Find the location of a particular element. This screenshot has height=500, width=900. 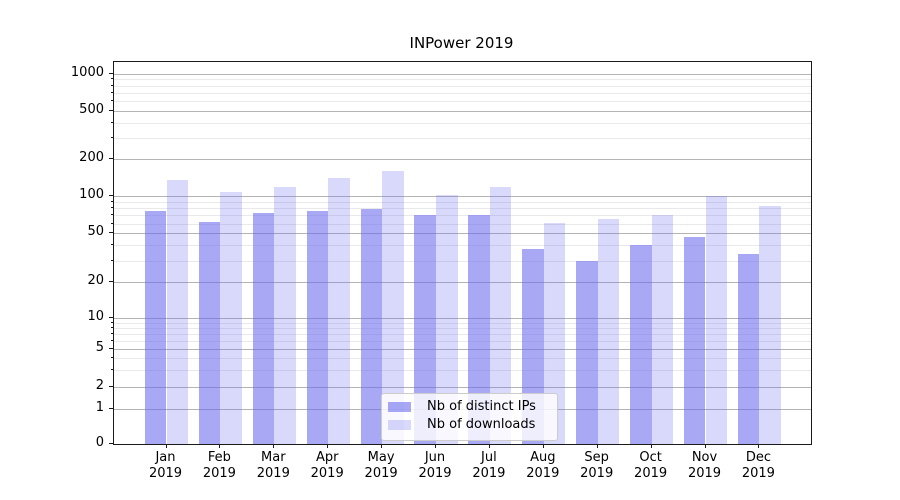

x-tick-may is located at coordinates (382, 446).